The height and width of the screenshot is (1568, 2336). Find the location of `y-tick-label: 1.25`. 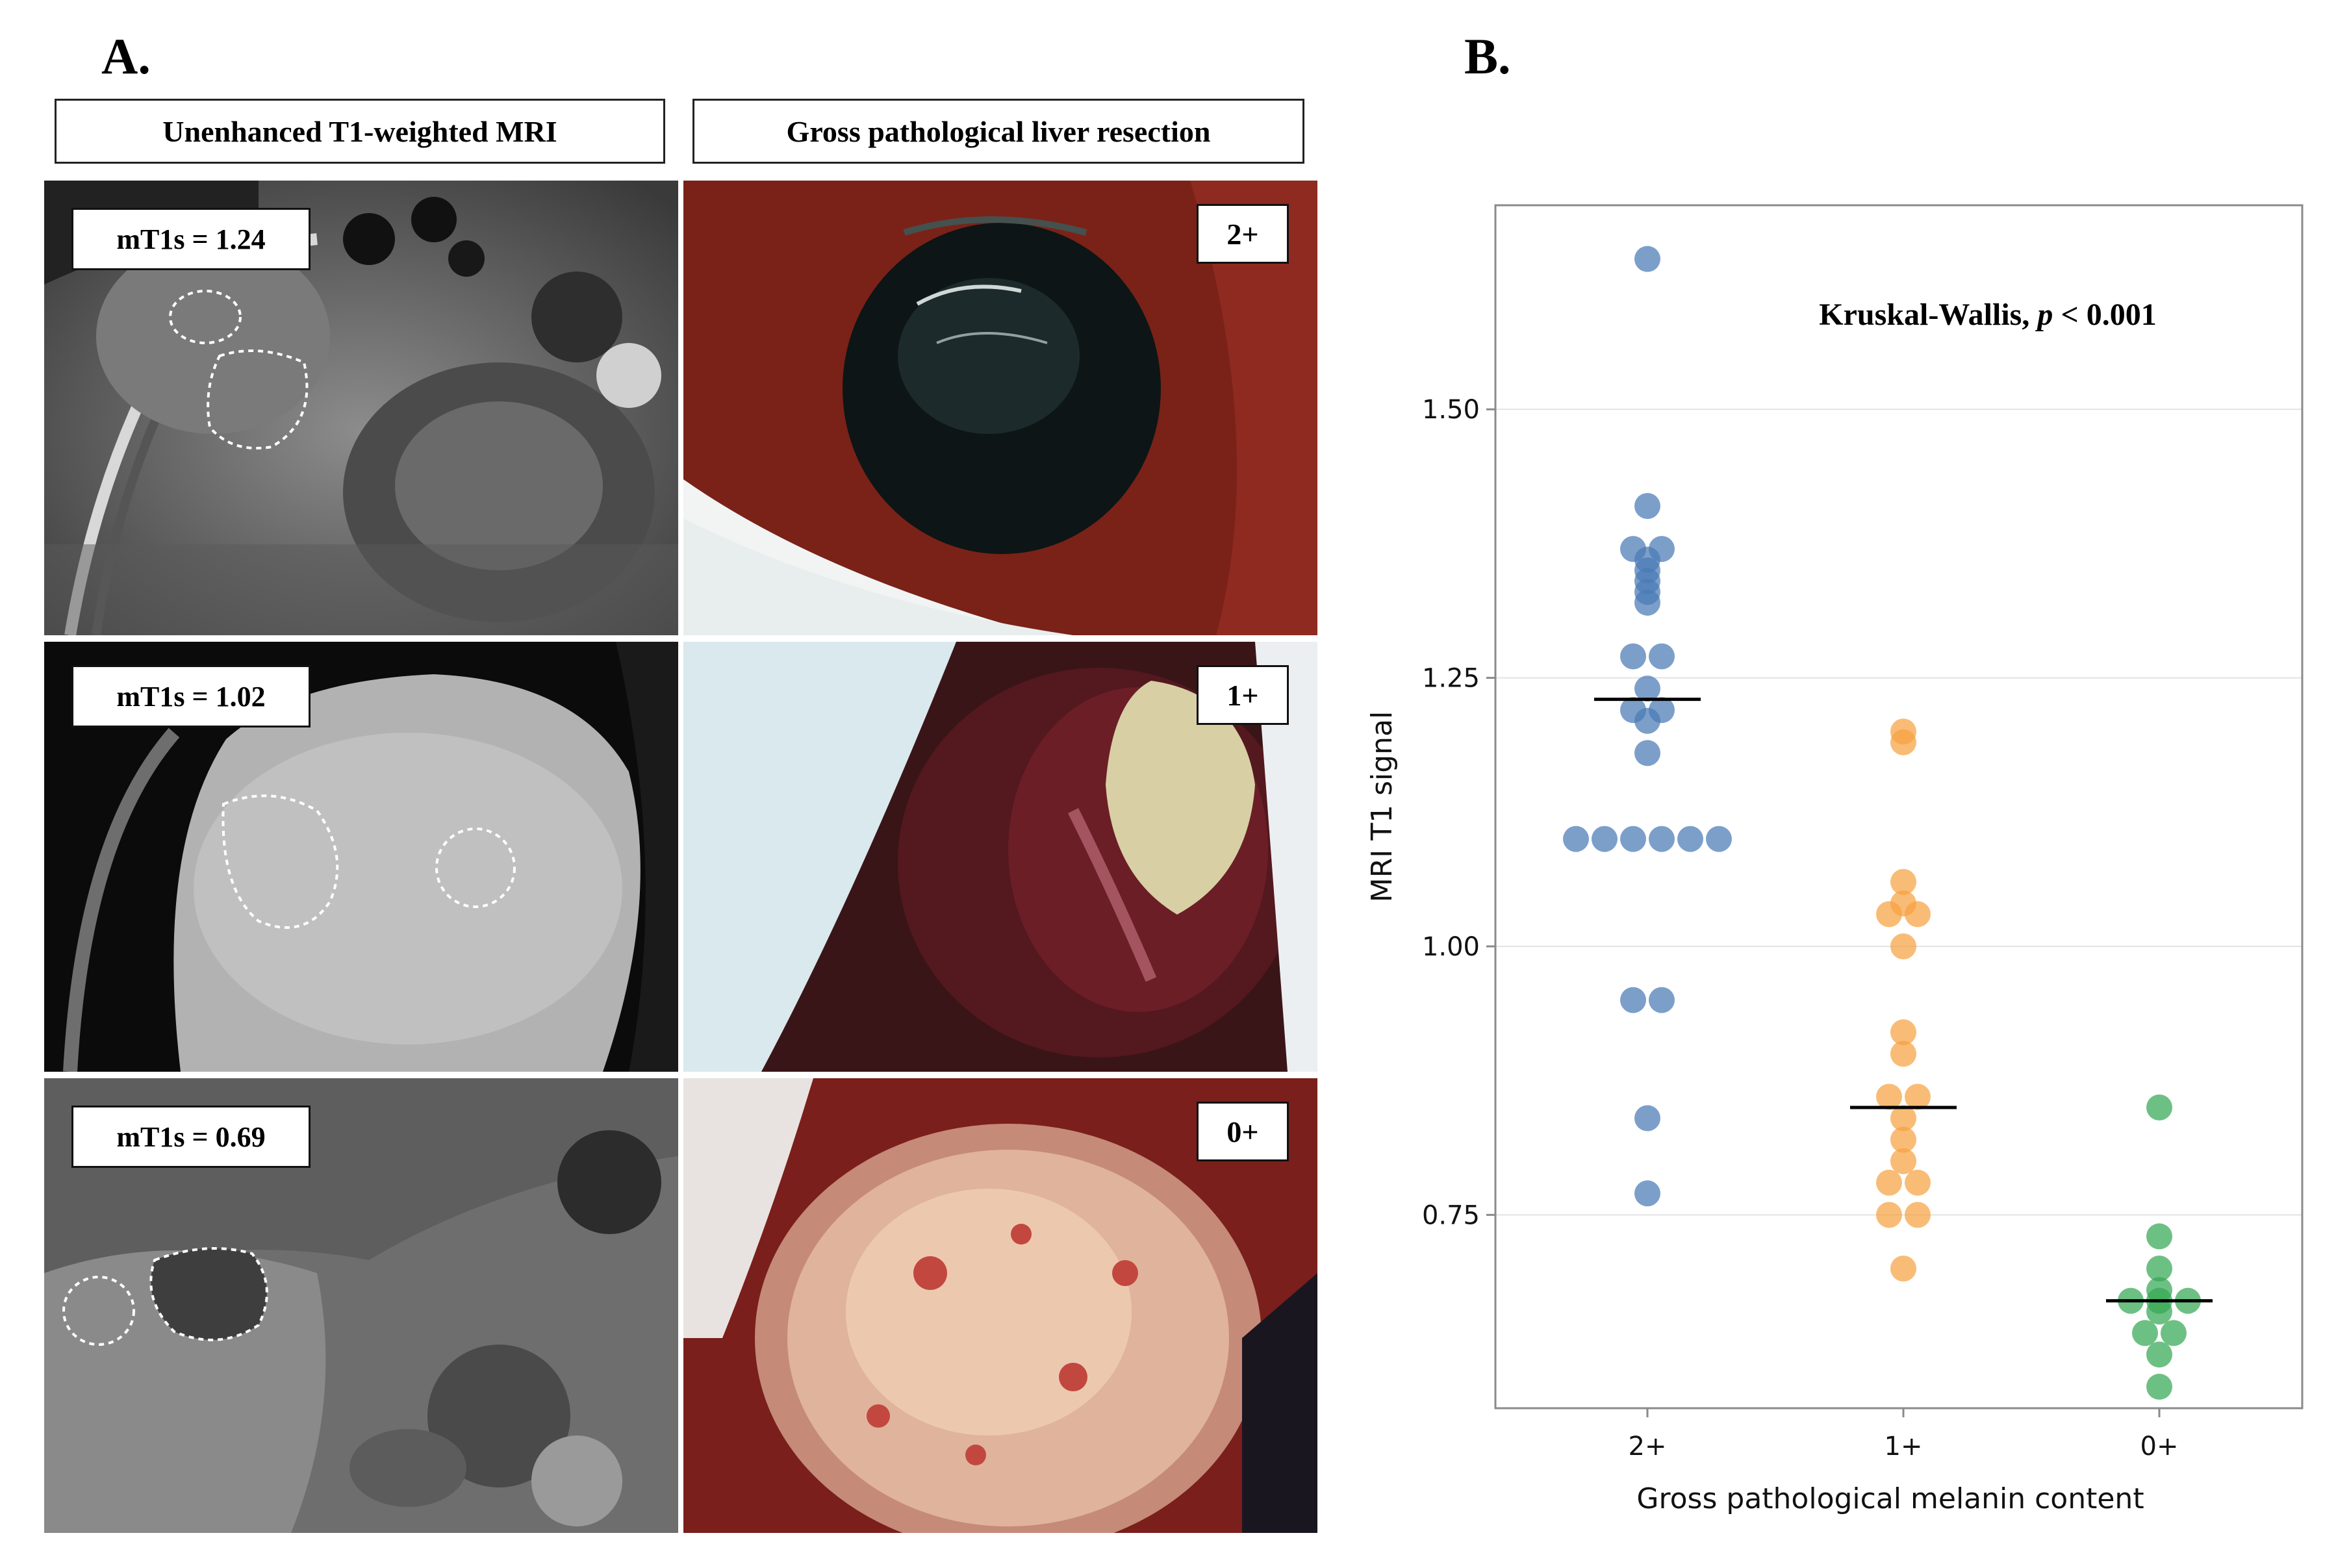

y-tick-label: 1.25 is located at coordinates (1451, 679).